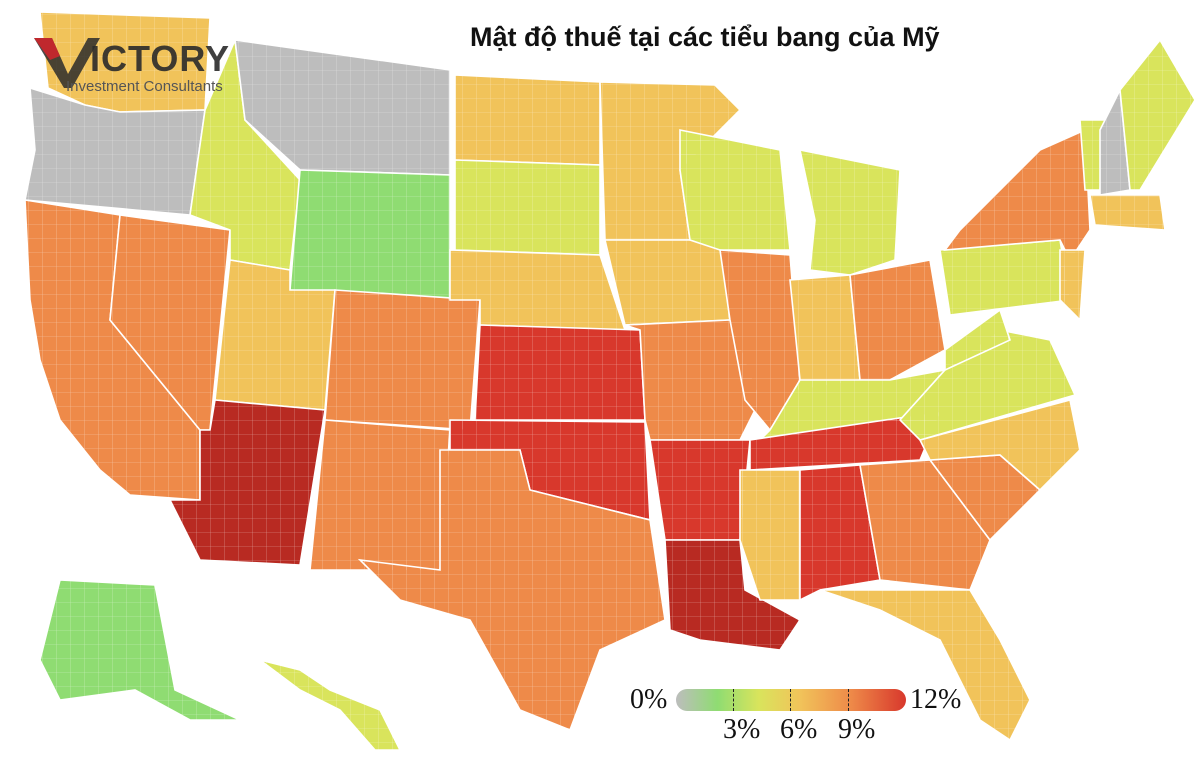 The image size is (1200, 757). What do you see at coordinates (925, 665) in the screenshot?
I see `county-lines-florida` at bounding box center [925, 665].